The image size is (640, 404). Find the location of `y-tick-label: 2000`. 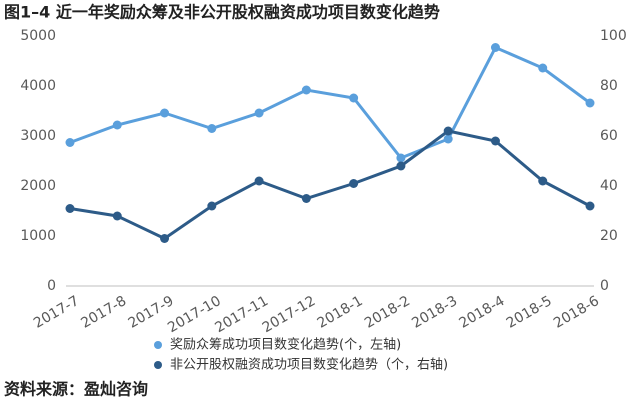

y-tick-label: 2000 is located at coordinates (38, 186).